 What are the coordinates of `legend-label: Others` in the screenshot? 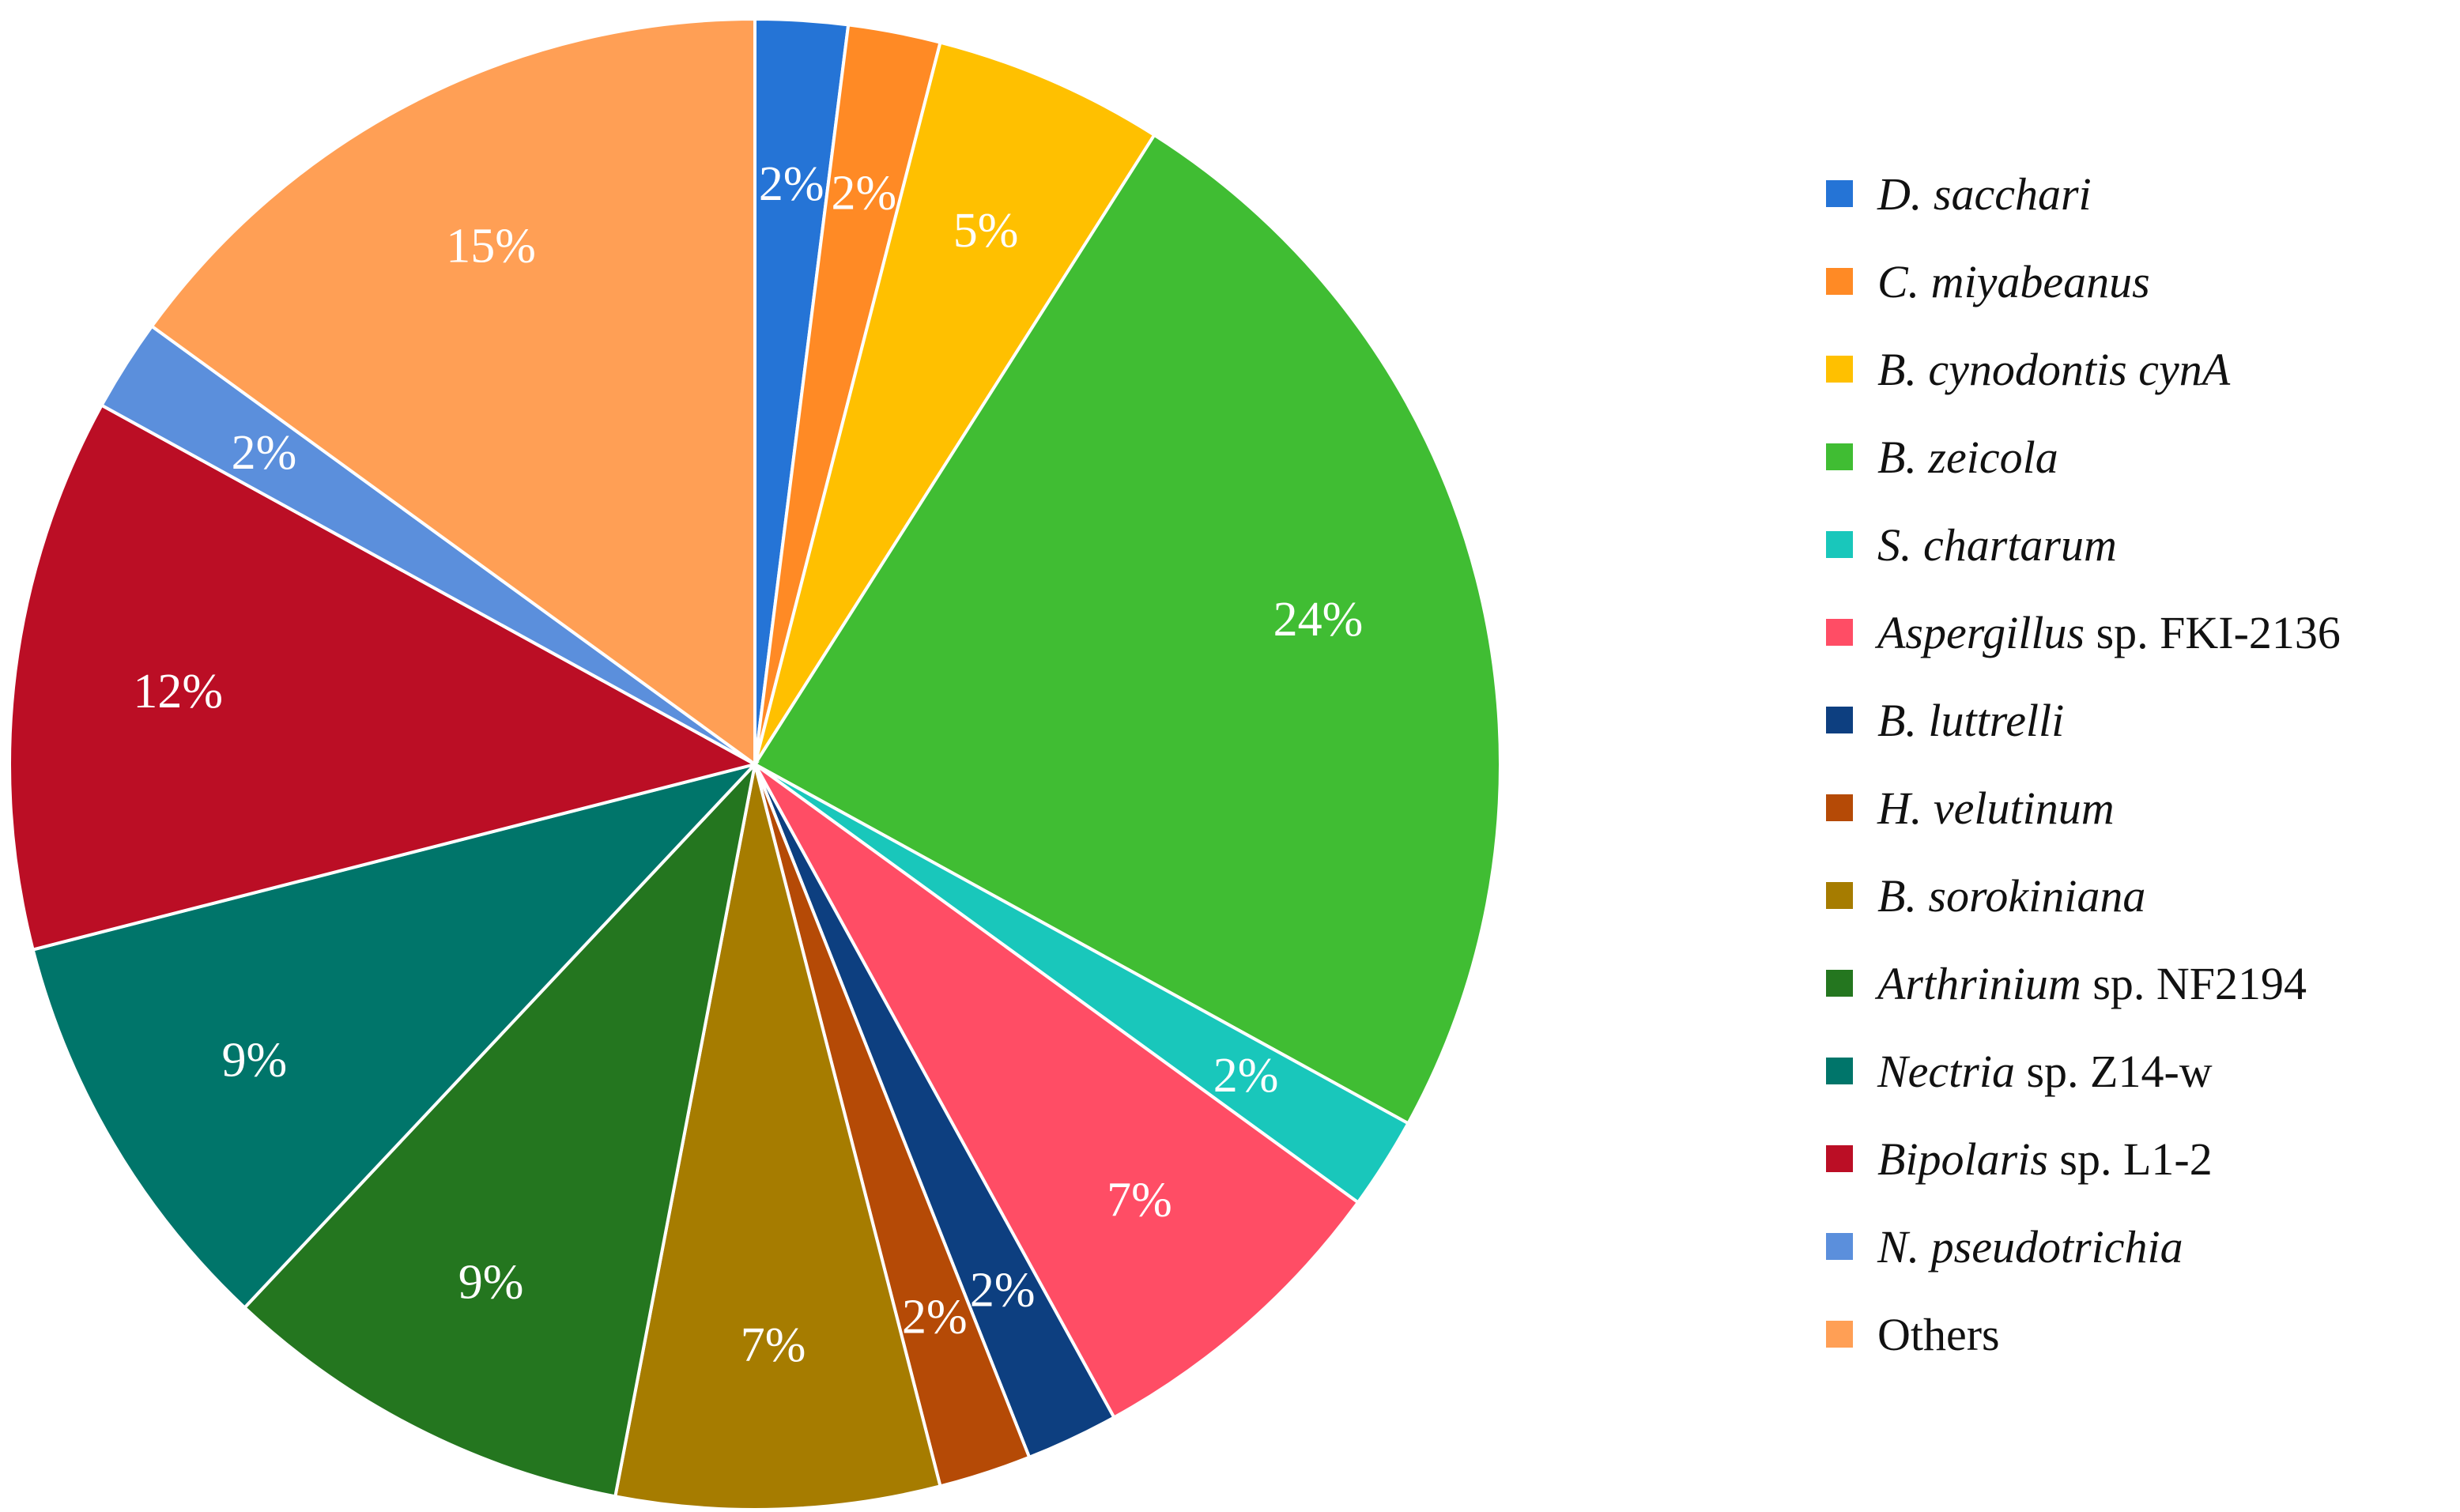 It's located at (1939, 1334).